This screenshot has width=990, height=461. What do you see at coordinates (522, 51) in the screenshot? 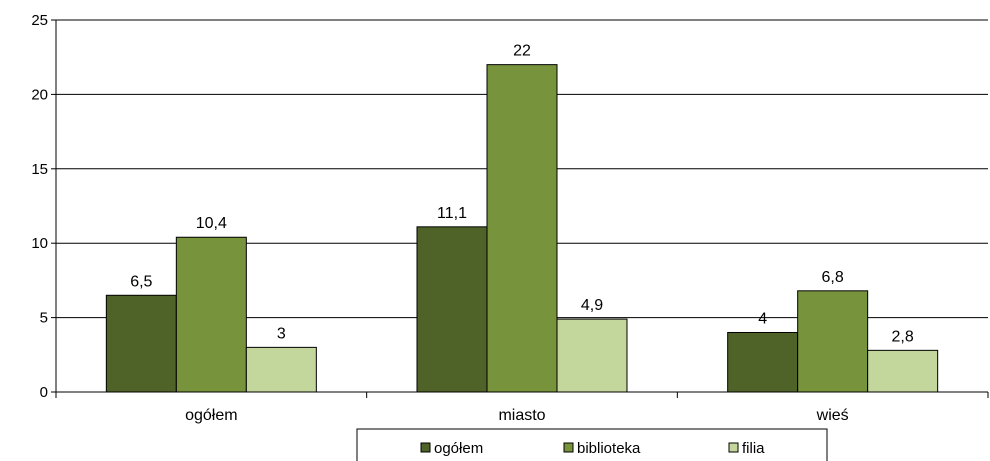
I see `data-label: 22` at bounding box center [522, 51].